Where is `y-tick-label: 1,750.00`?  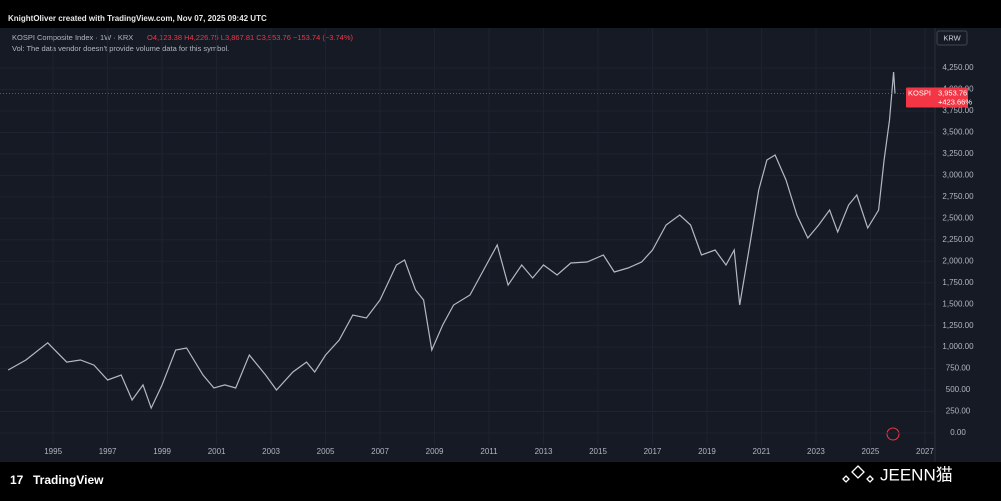 y-tick-label: 1,750.00 is located at coordinates (958, 282).